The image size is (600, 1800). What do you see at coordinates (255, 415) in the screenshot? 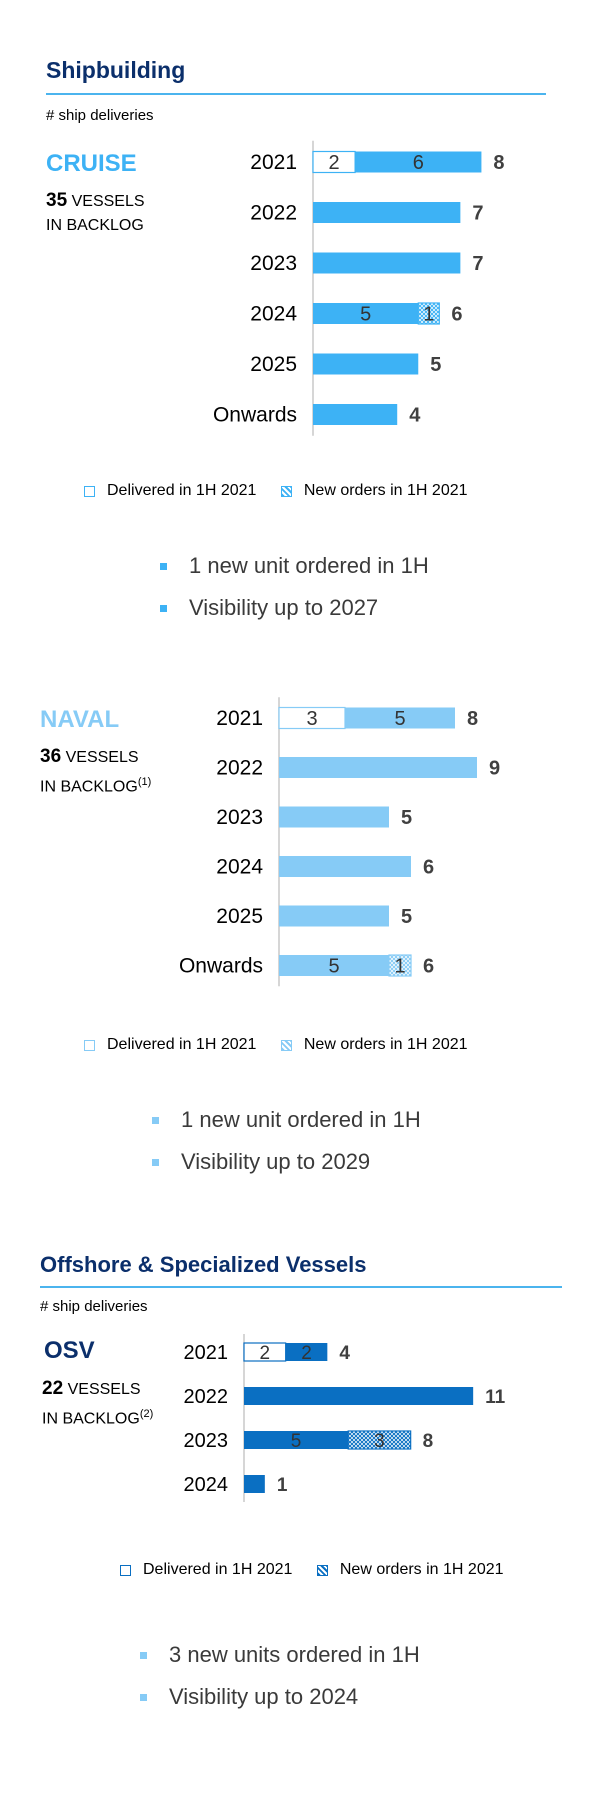
I see `category-label: Onwards` at bounding box center [255, 415].